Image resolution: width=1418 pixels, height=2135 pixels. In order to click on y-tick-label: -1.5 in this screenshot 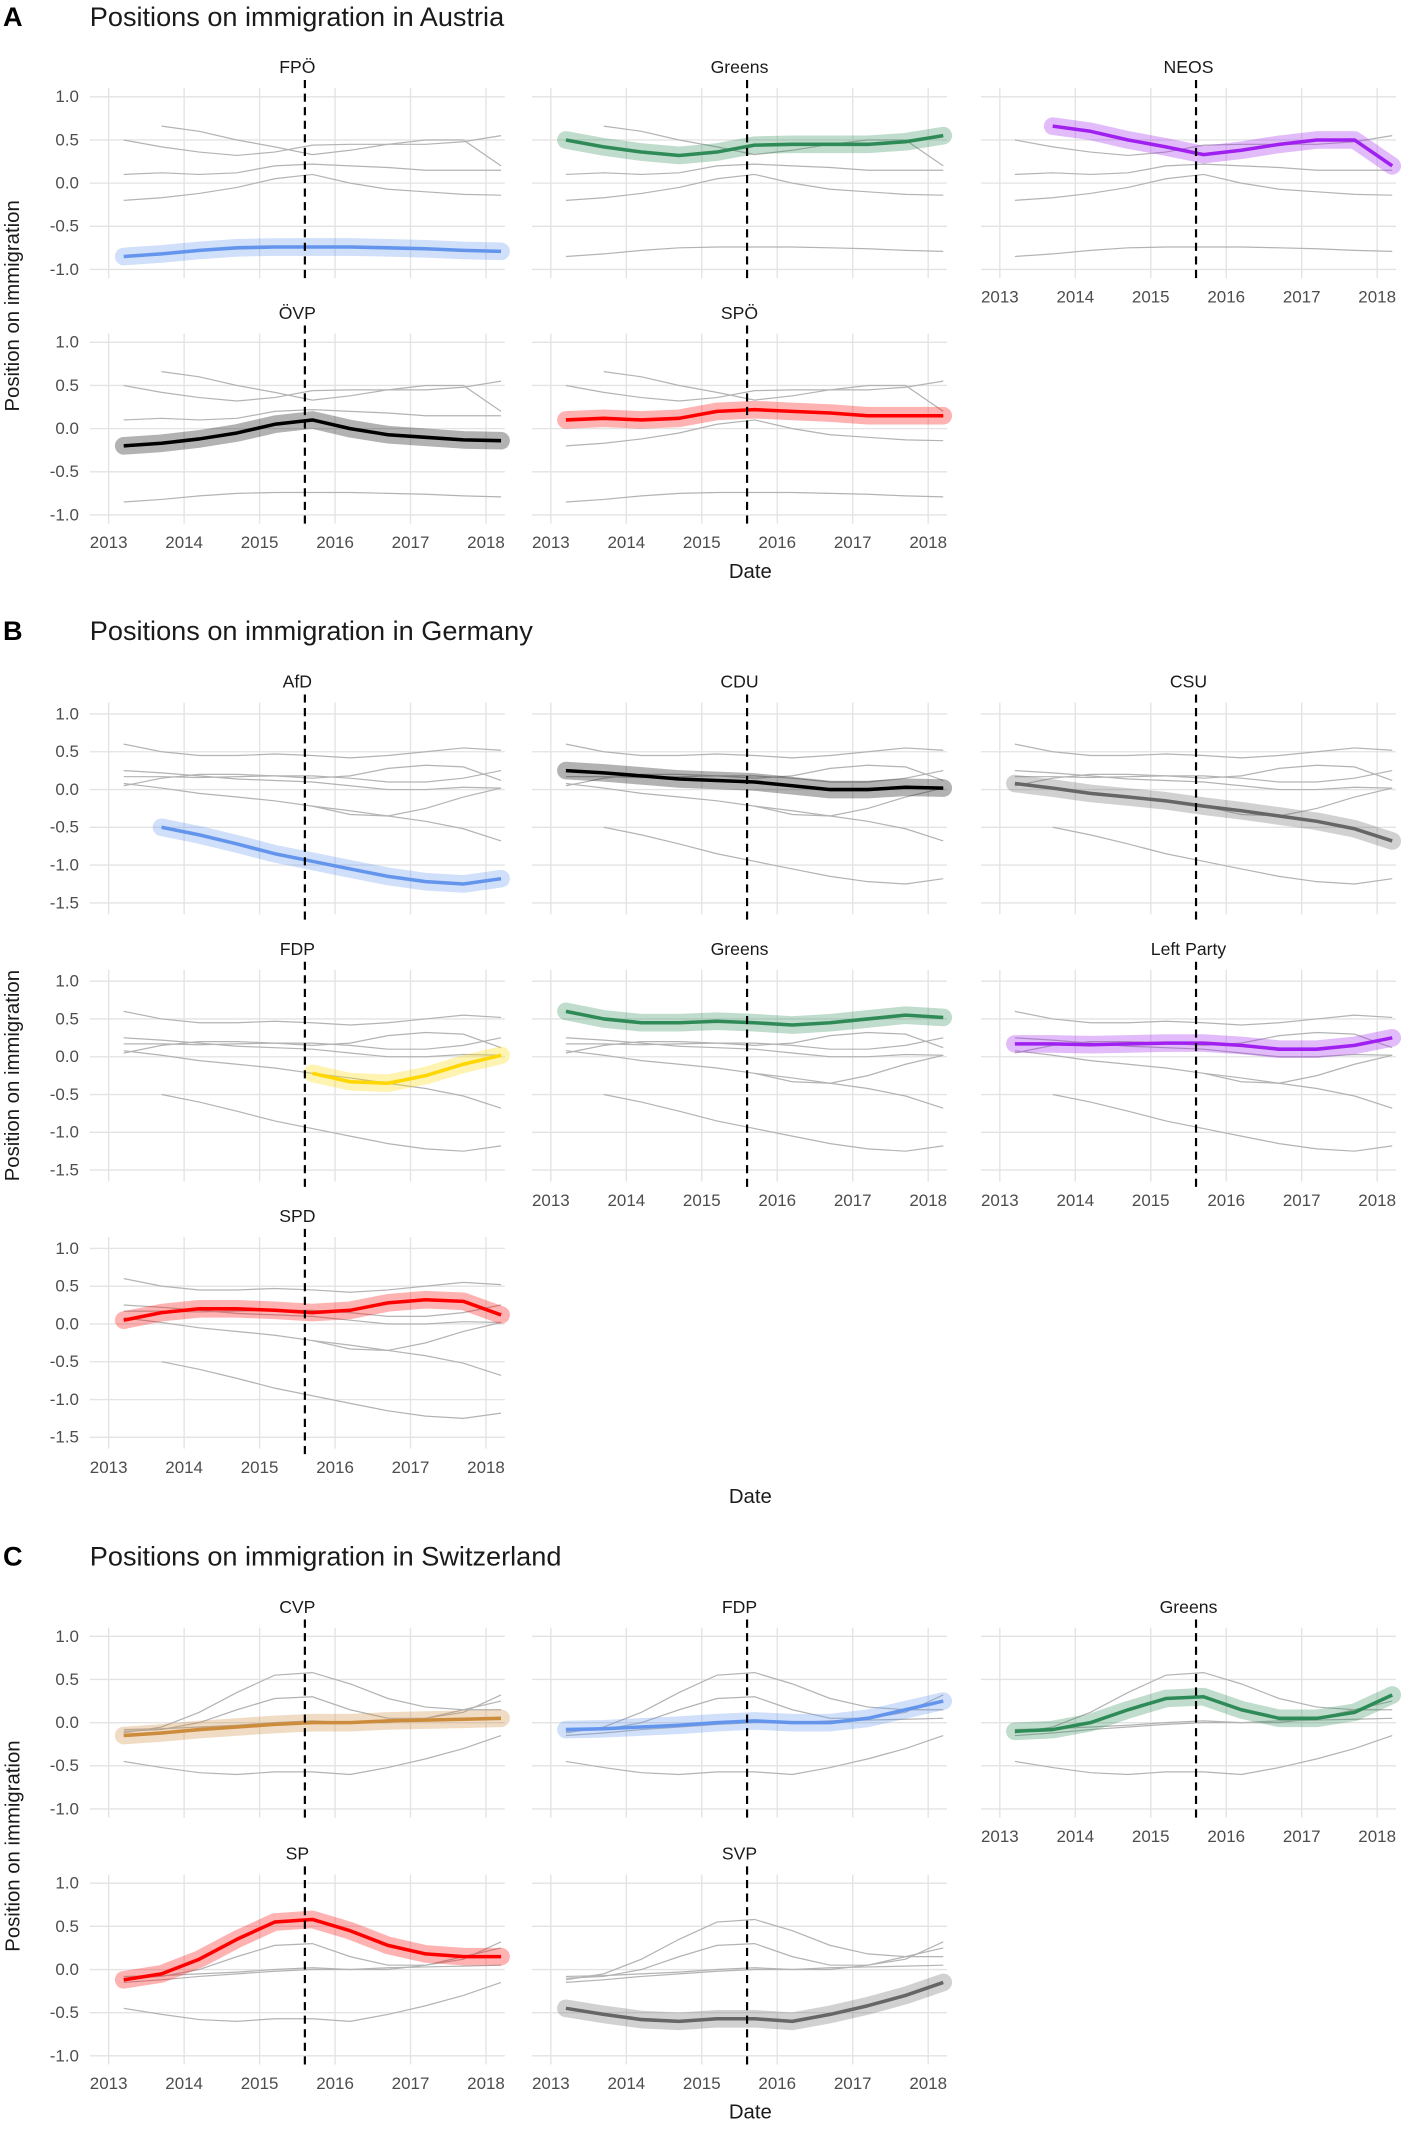, I will do `click(64, 902)`.